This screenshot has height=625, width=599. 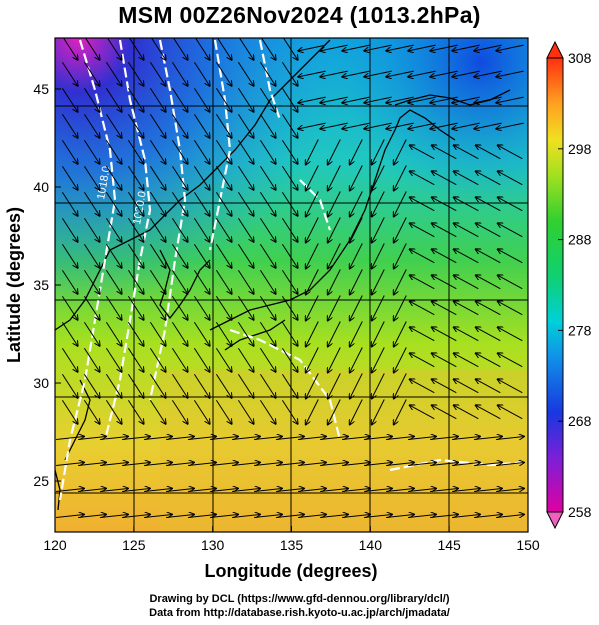 What do you see at coordinates (292, 545) in the screenshot?
I see `x-tick-label: 135` at bounding box center [292, 545].